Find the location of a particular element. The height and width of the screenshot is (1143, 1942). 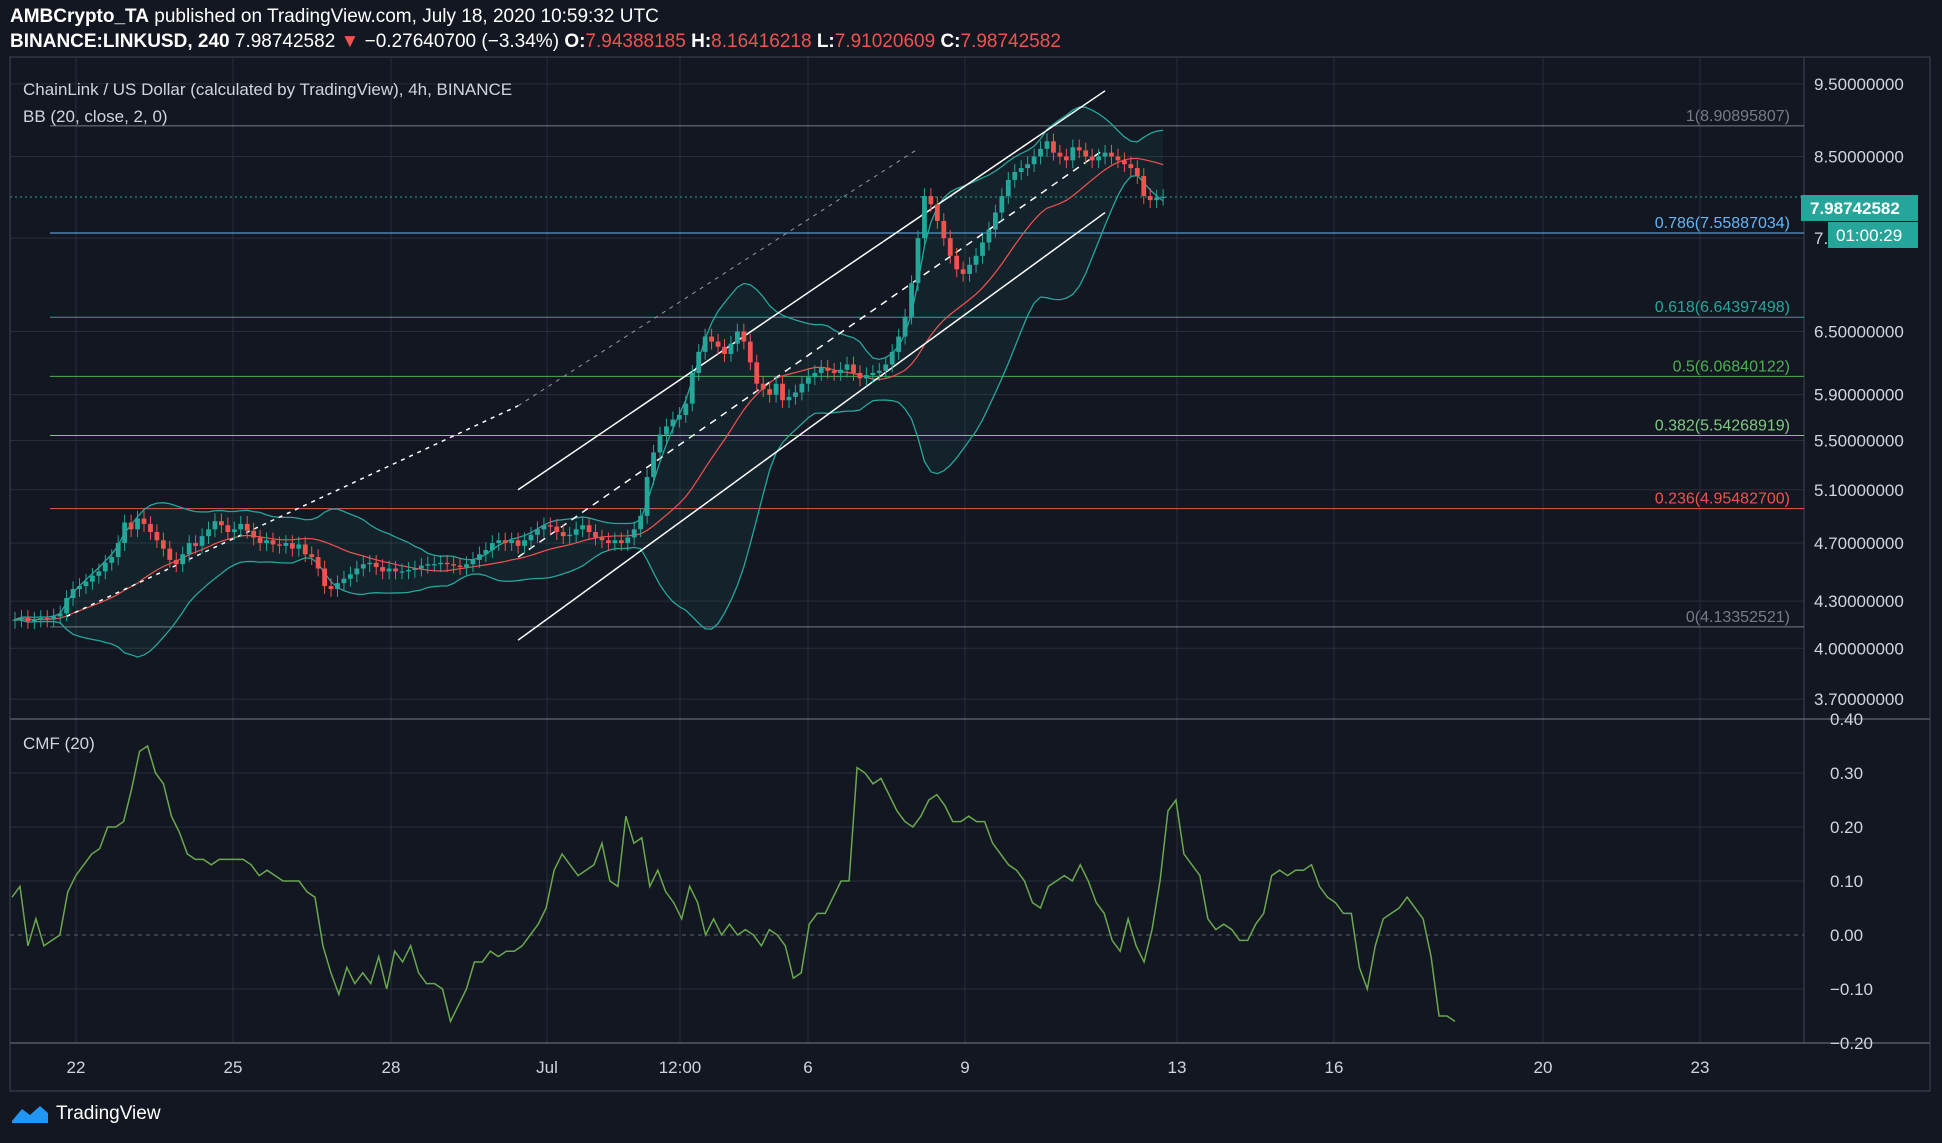

brand-label: TradingView is located at coordinates (108, 1113).